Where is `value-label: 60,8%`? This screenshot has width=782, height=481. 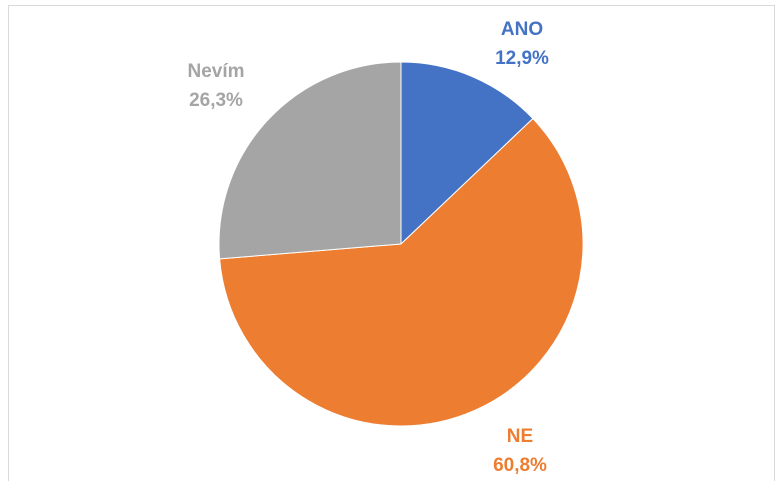 value-label: 60,8% is located at coordinates (520, 465).